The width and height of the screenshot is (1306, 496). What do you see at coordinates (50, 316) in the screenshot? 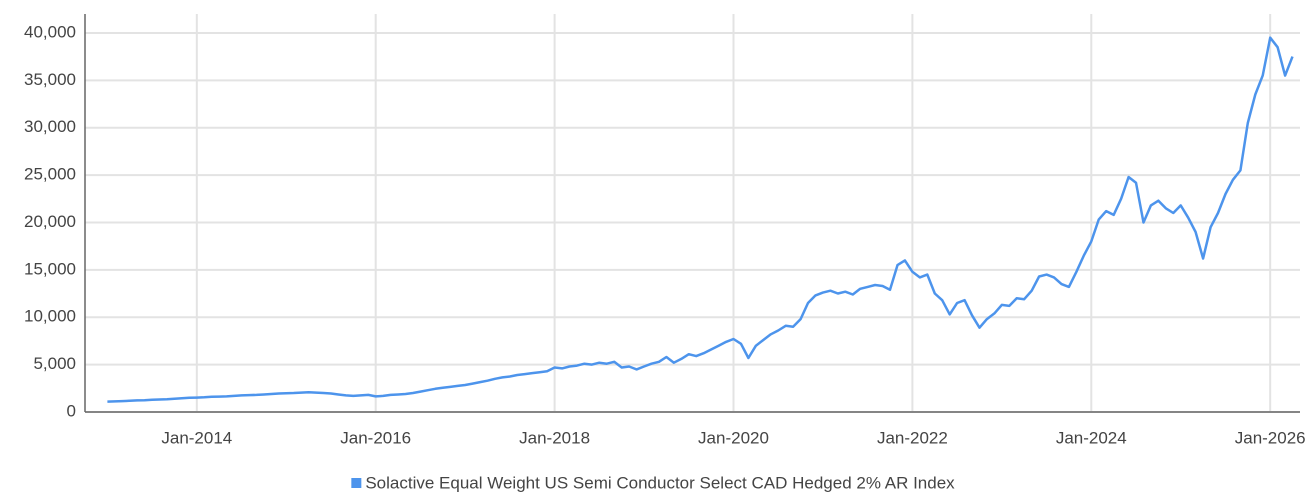
I see `y-tick-label: 10,000` at bounding box center [50, 316].